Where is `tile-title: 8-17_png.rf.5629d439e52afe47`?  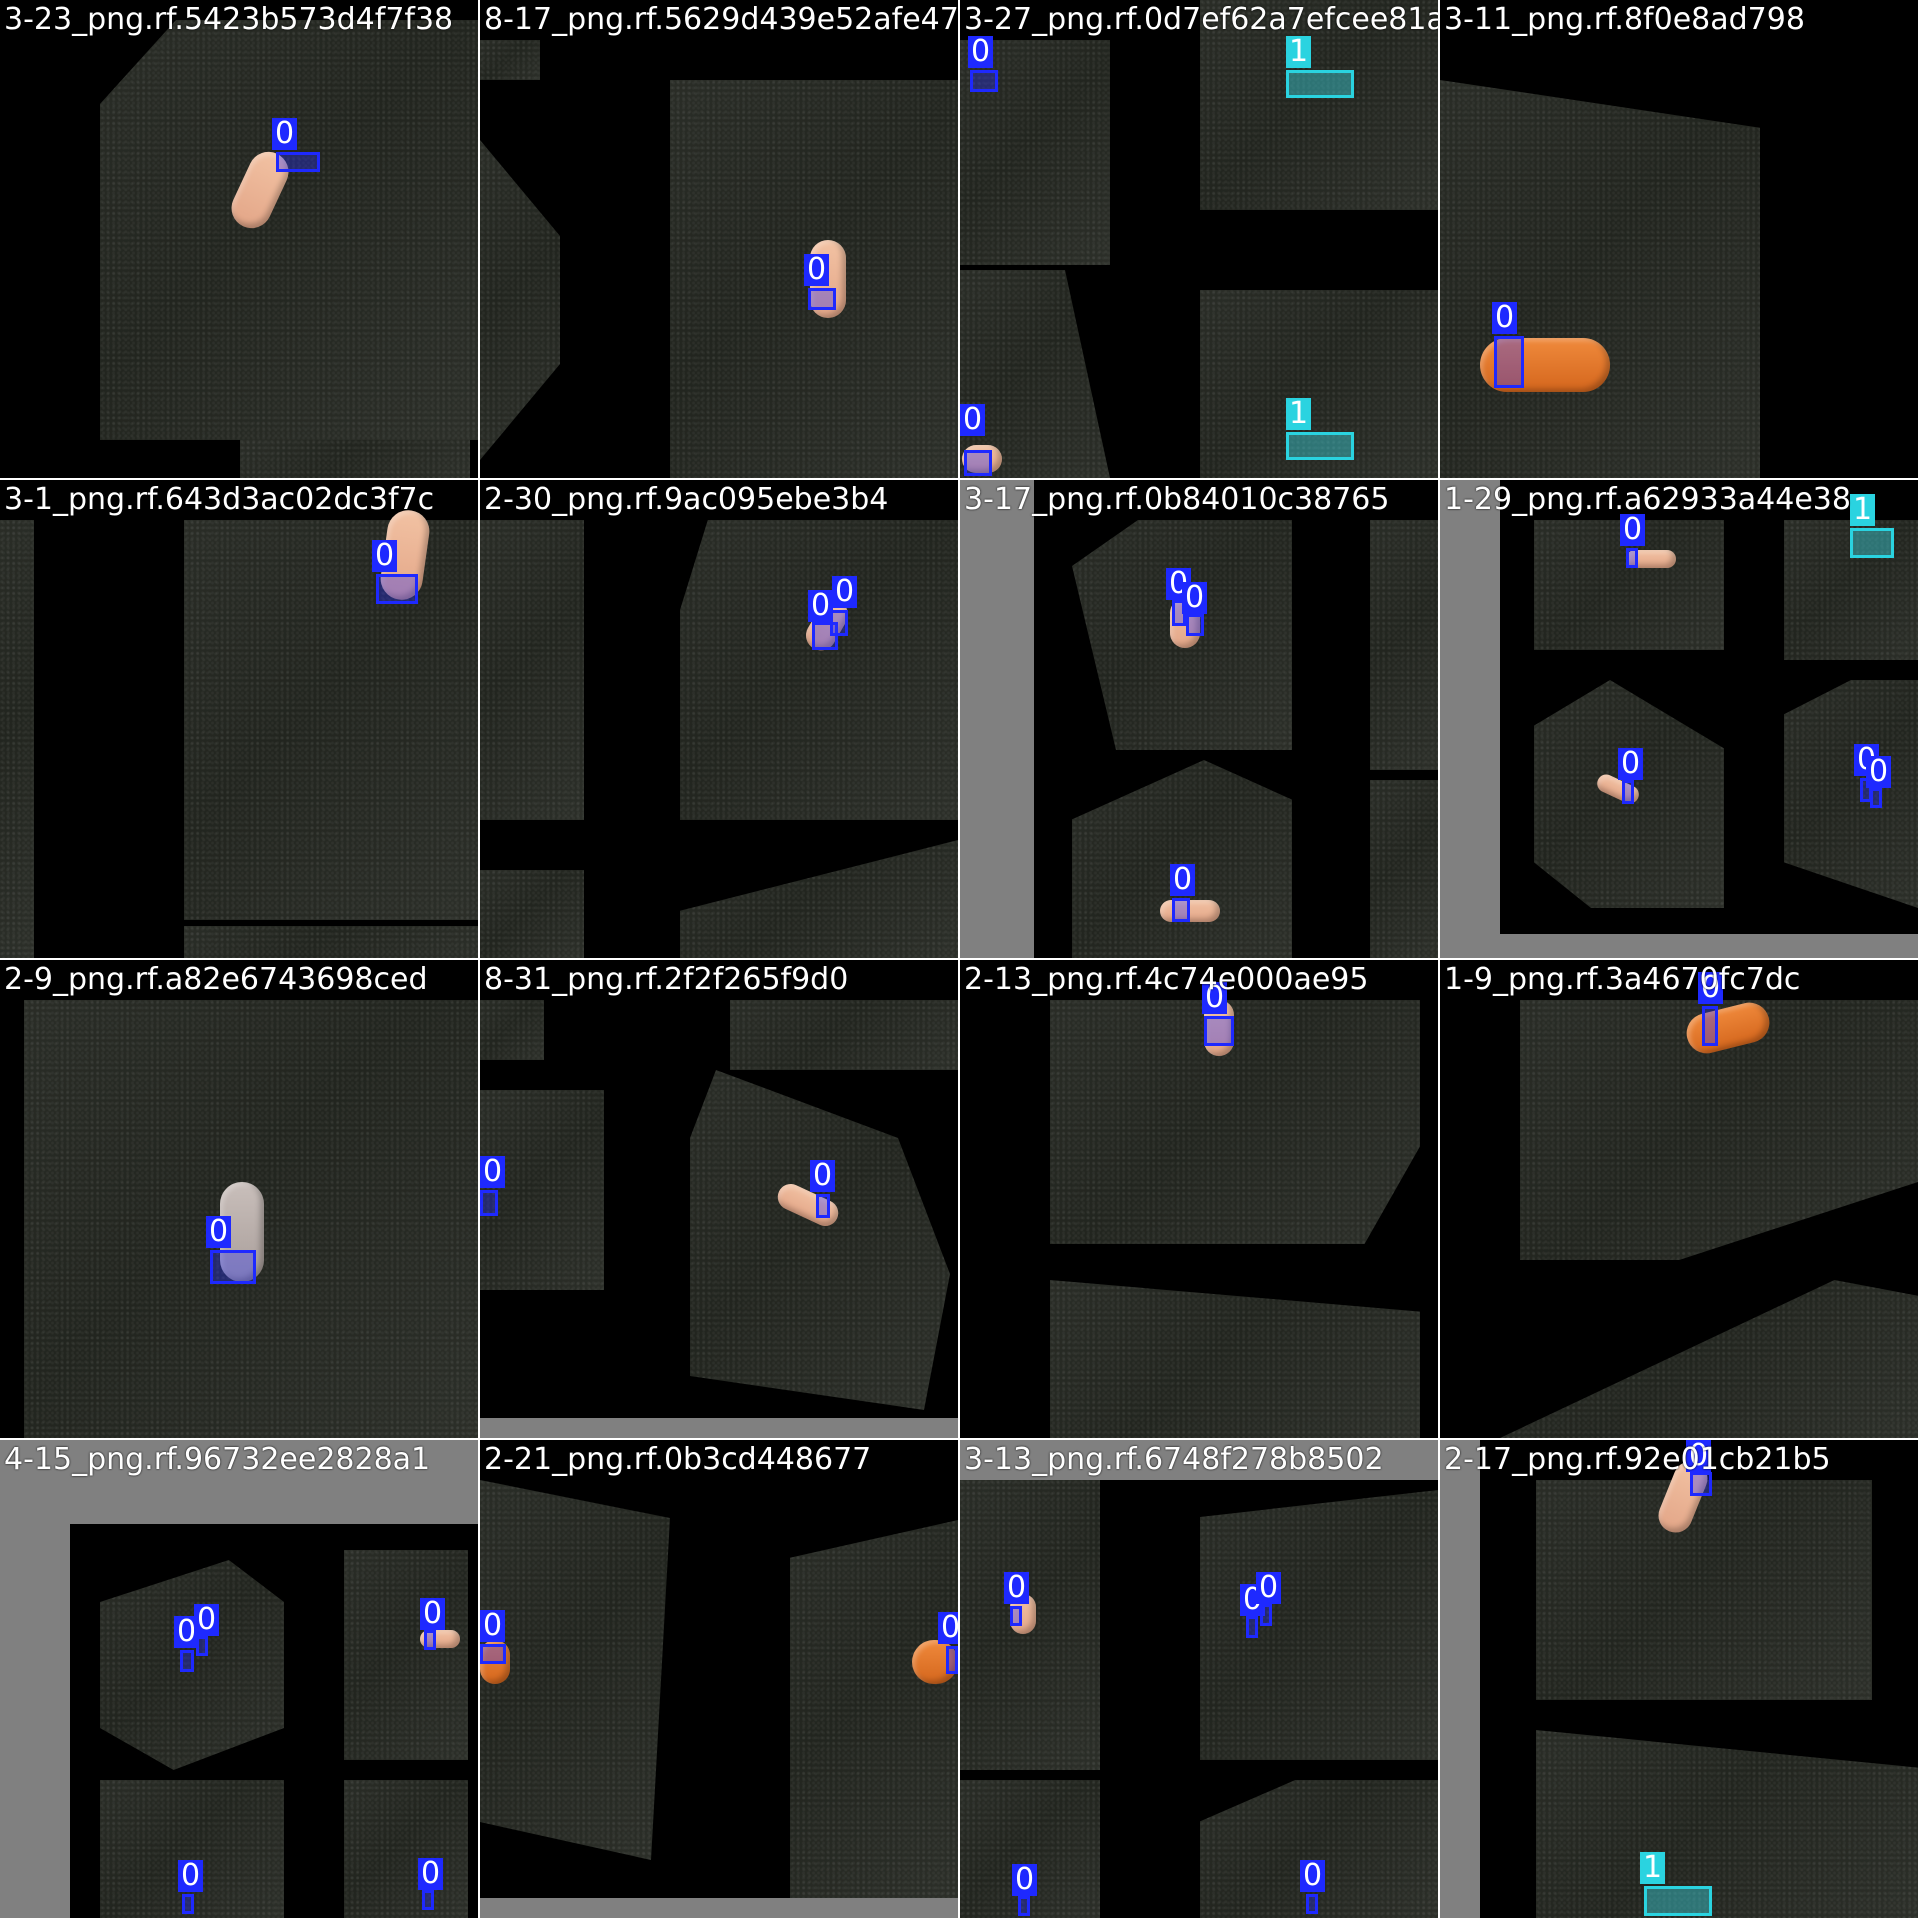
tile-title: 8-17_png.rf.5629d439e52afe47 is located at coordinates (721, 19).